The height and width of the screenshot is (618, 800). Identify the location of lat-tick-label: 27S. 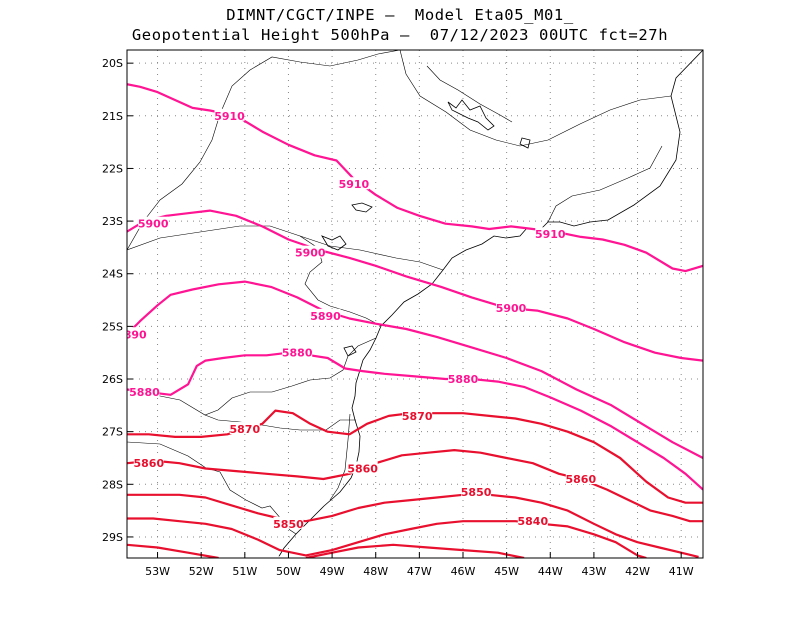
(112, 432).